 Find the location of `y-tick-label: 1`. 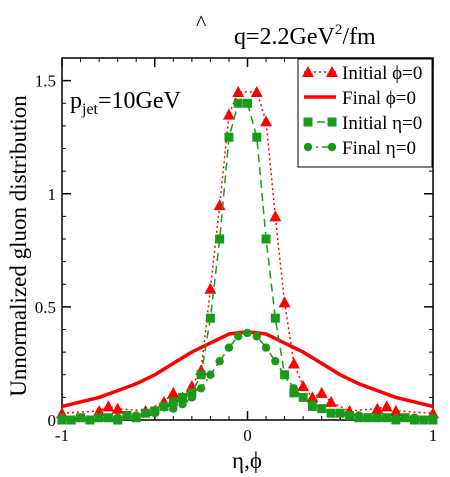

y-tick-label: 1 is located at coordinates (52, 194).